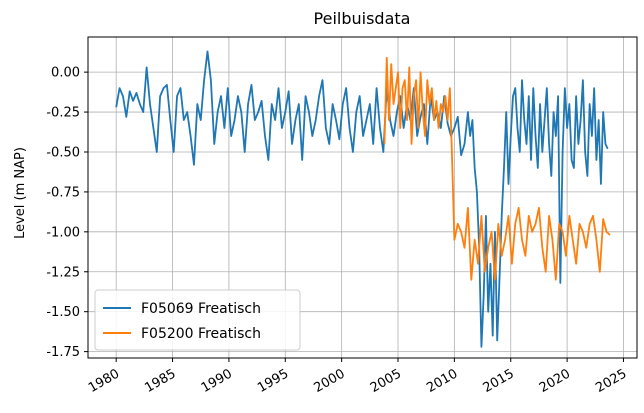 This screenshot has width=644, height=413. I want to click on y-tick-label: -1.75, so click(63, 352).